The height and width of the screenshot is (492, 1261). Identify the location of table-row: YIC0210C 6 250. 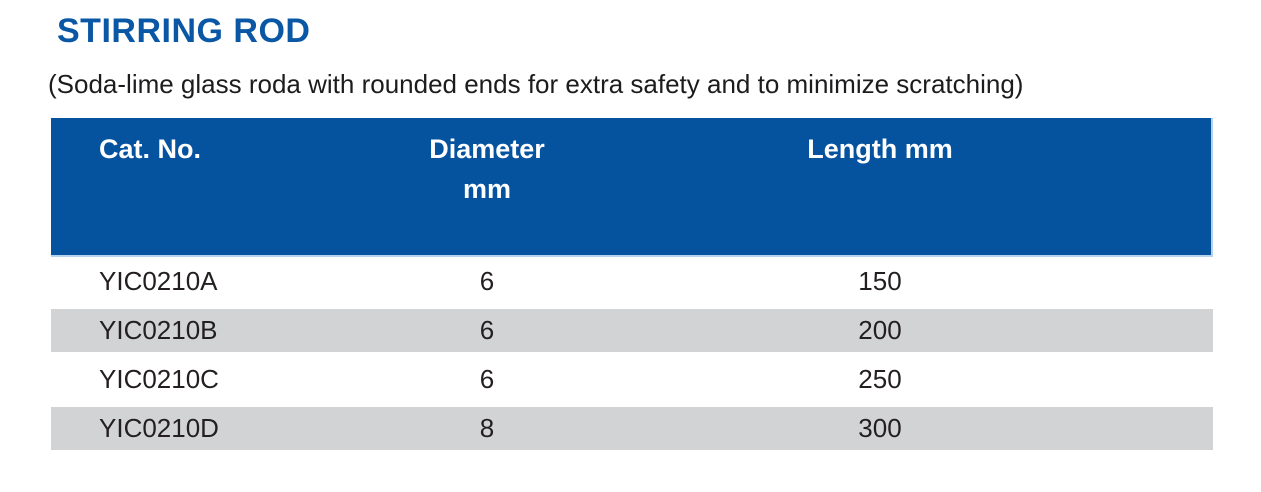
(632, 379).